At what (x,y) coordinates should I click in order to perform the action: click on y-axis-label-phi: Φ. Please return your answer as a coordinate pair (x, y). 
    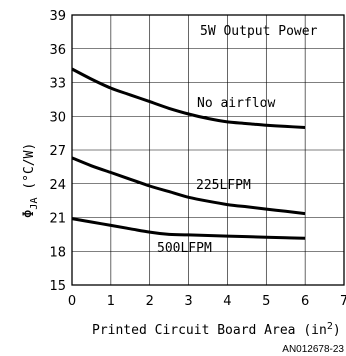
    Looking at the image, I should click on (29, 214).